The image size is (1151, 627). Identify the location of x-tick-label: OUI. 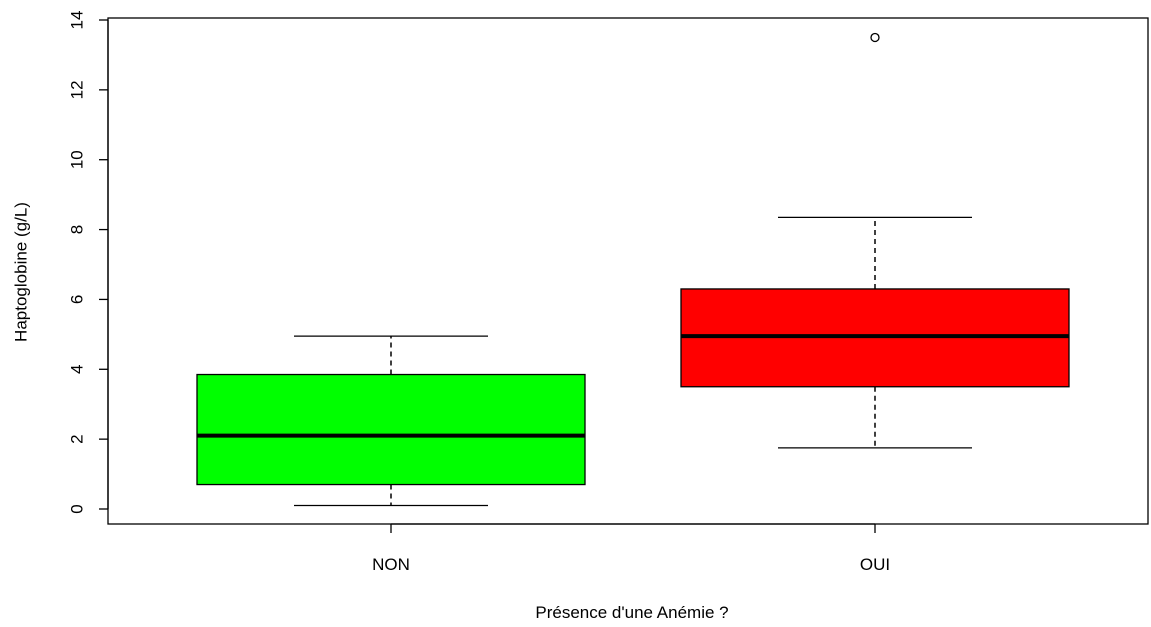
(875, 564).